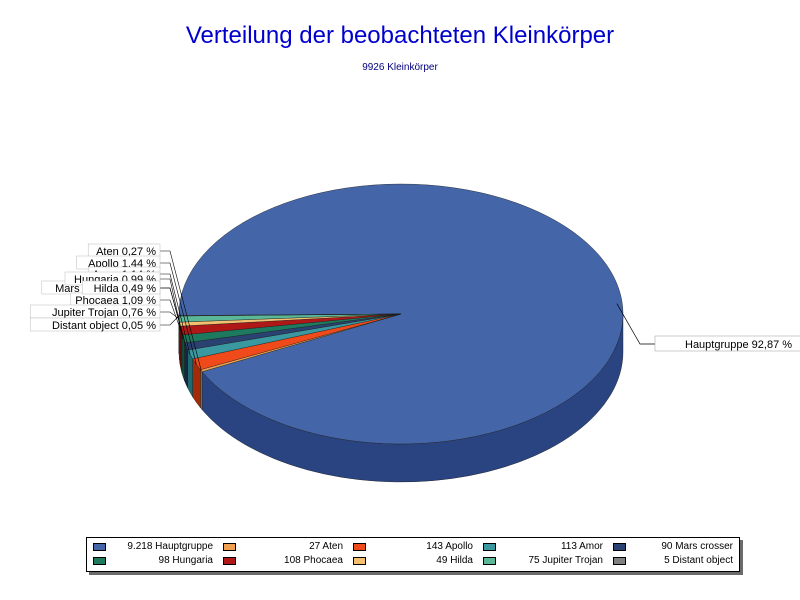  I want to click on legend-swatch-aten, so click(229, 547).